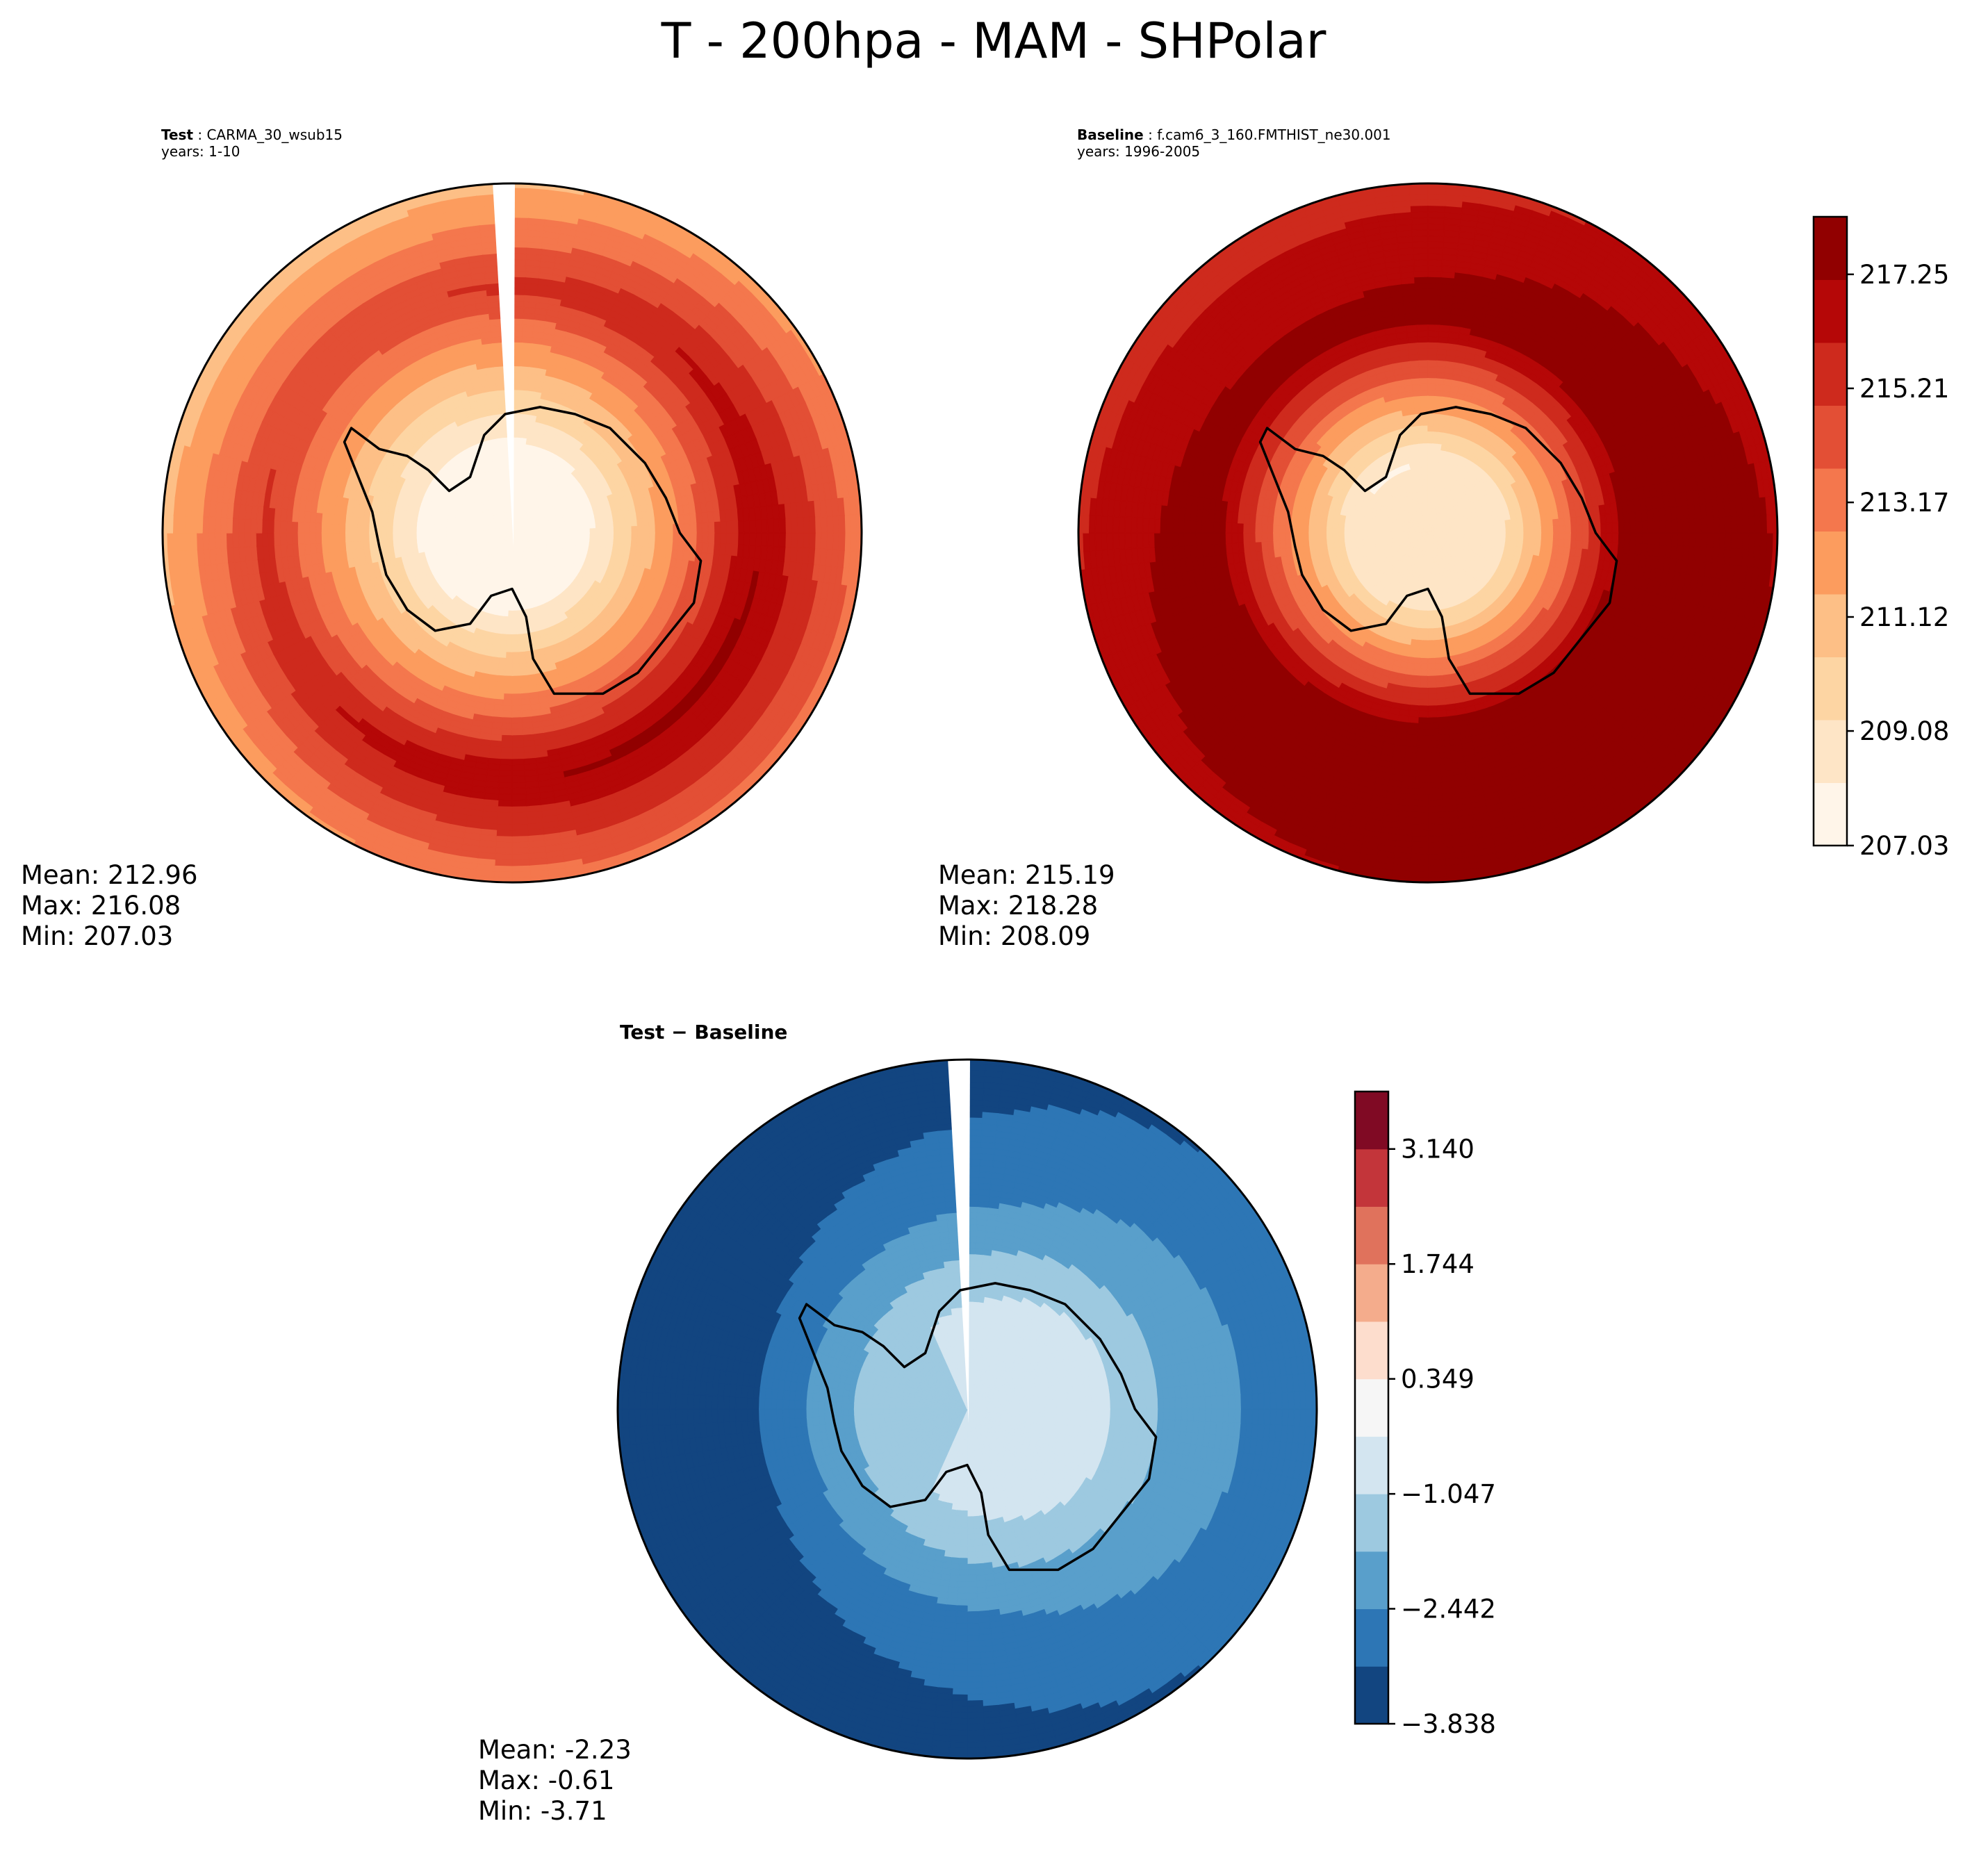 The width and height of the screenshot is (1988, 1853). I want to click on diff-contour-fills, so click(967, 1409).